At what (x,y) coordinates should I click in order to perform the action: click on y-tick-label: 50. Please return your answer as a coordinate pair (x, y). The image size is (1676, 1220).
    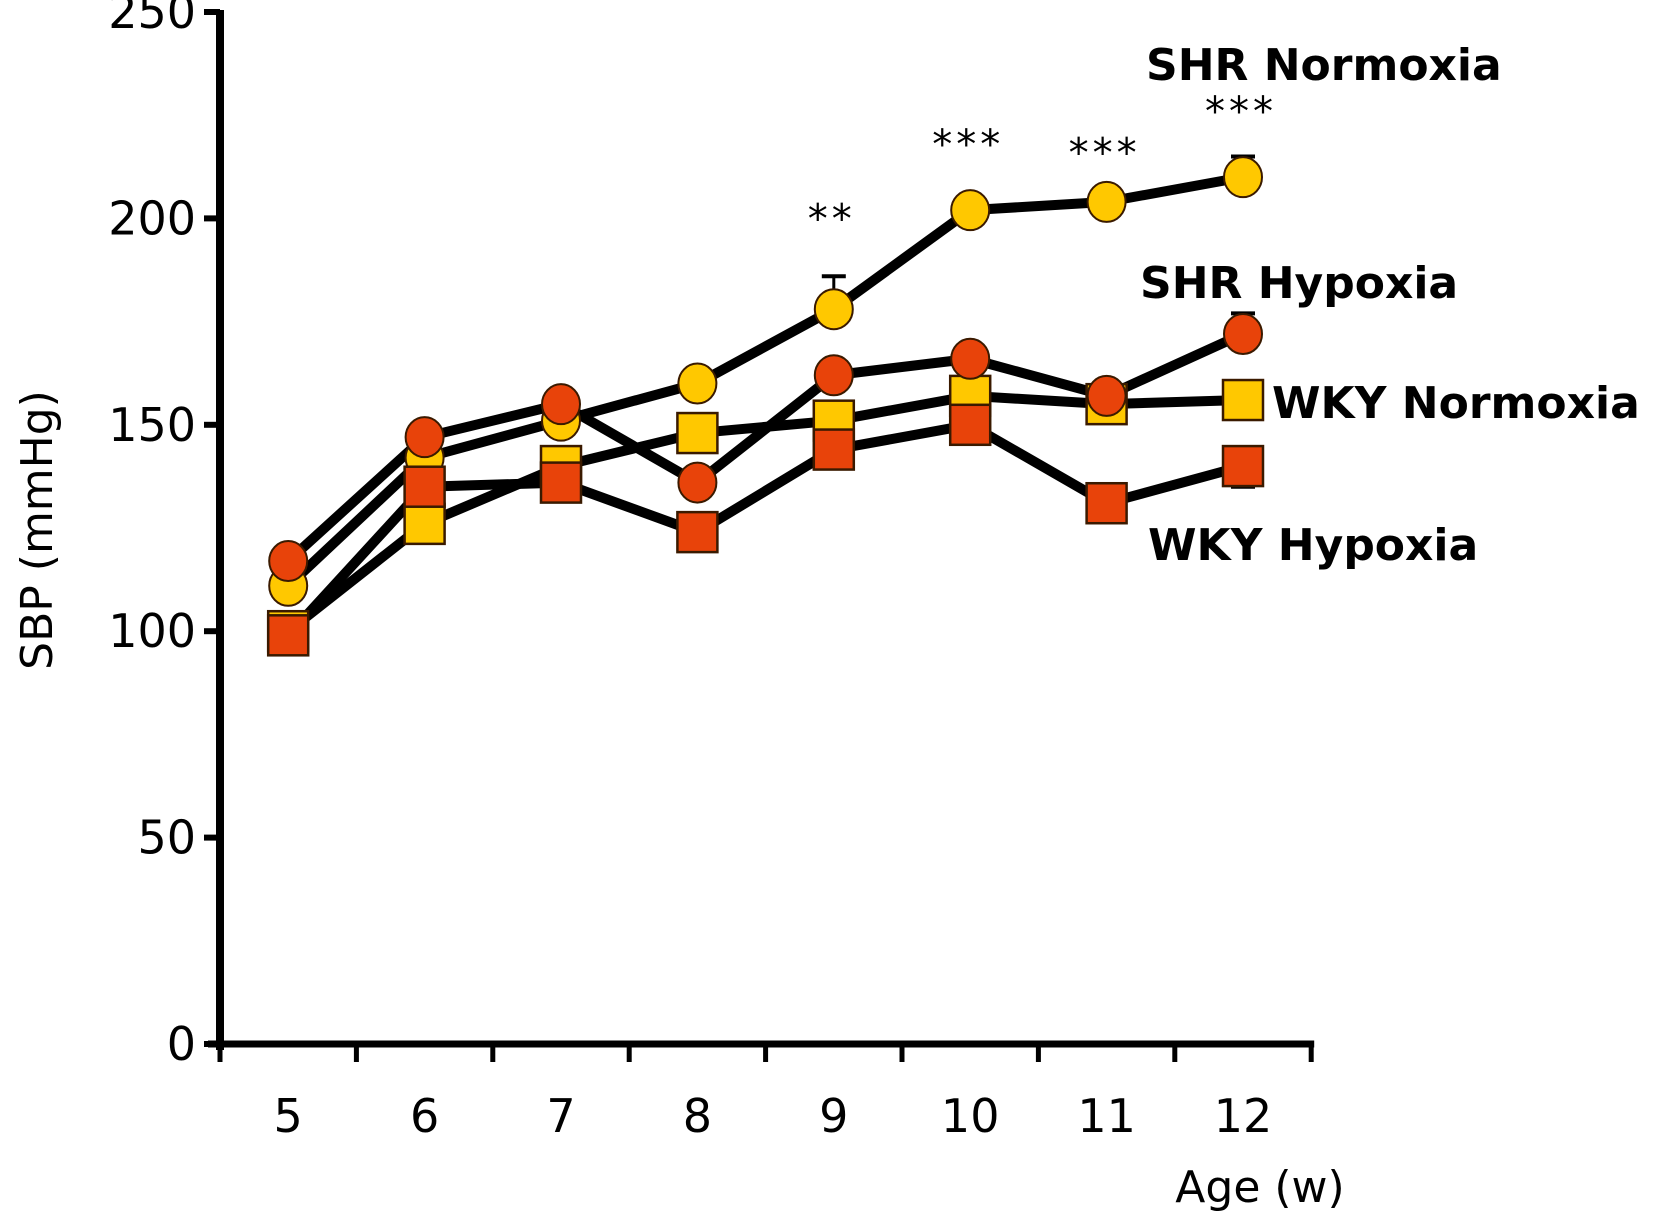
    Looking at the image, I should click on (166, 838).